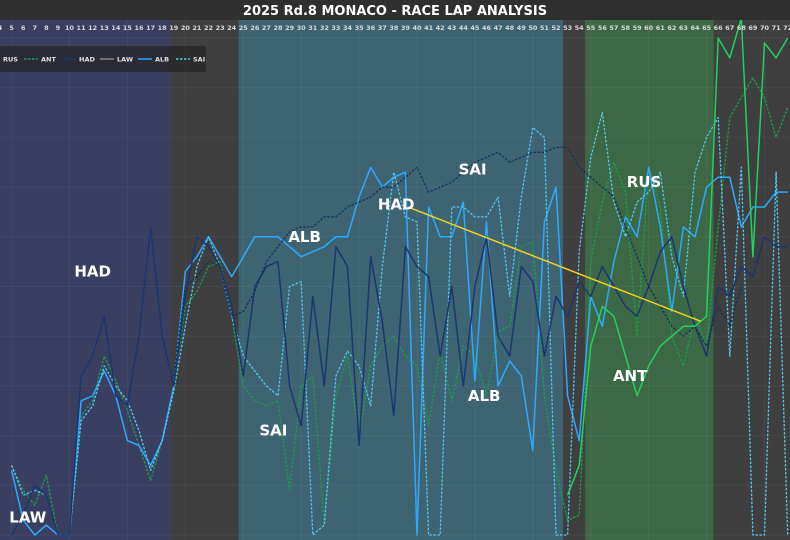 The width and height of the screenshot is (790, 540). What do you see at coordinates (382, 28) in the screenshot?
I see `x-tick-label: 37` at bounding box center [382, 28].